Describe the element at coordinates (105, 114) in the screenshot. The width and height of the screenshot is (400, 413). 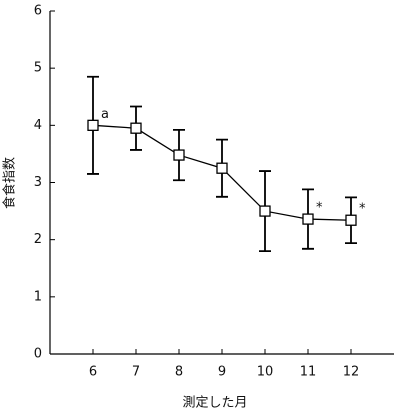
I see `point-label: a` at that location.